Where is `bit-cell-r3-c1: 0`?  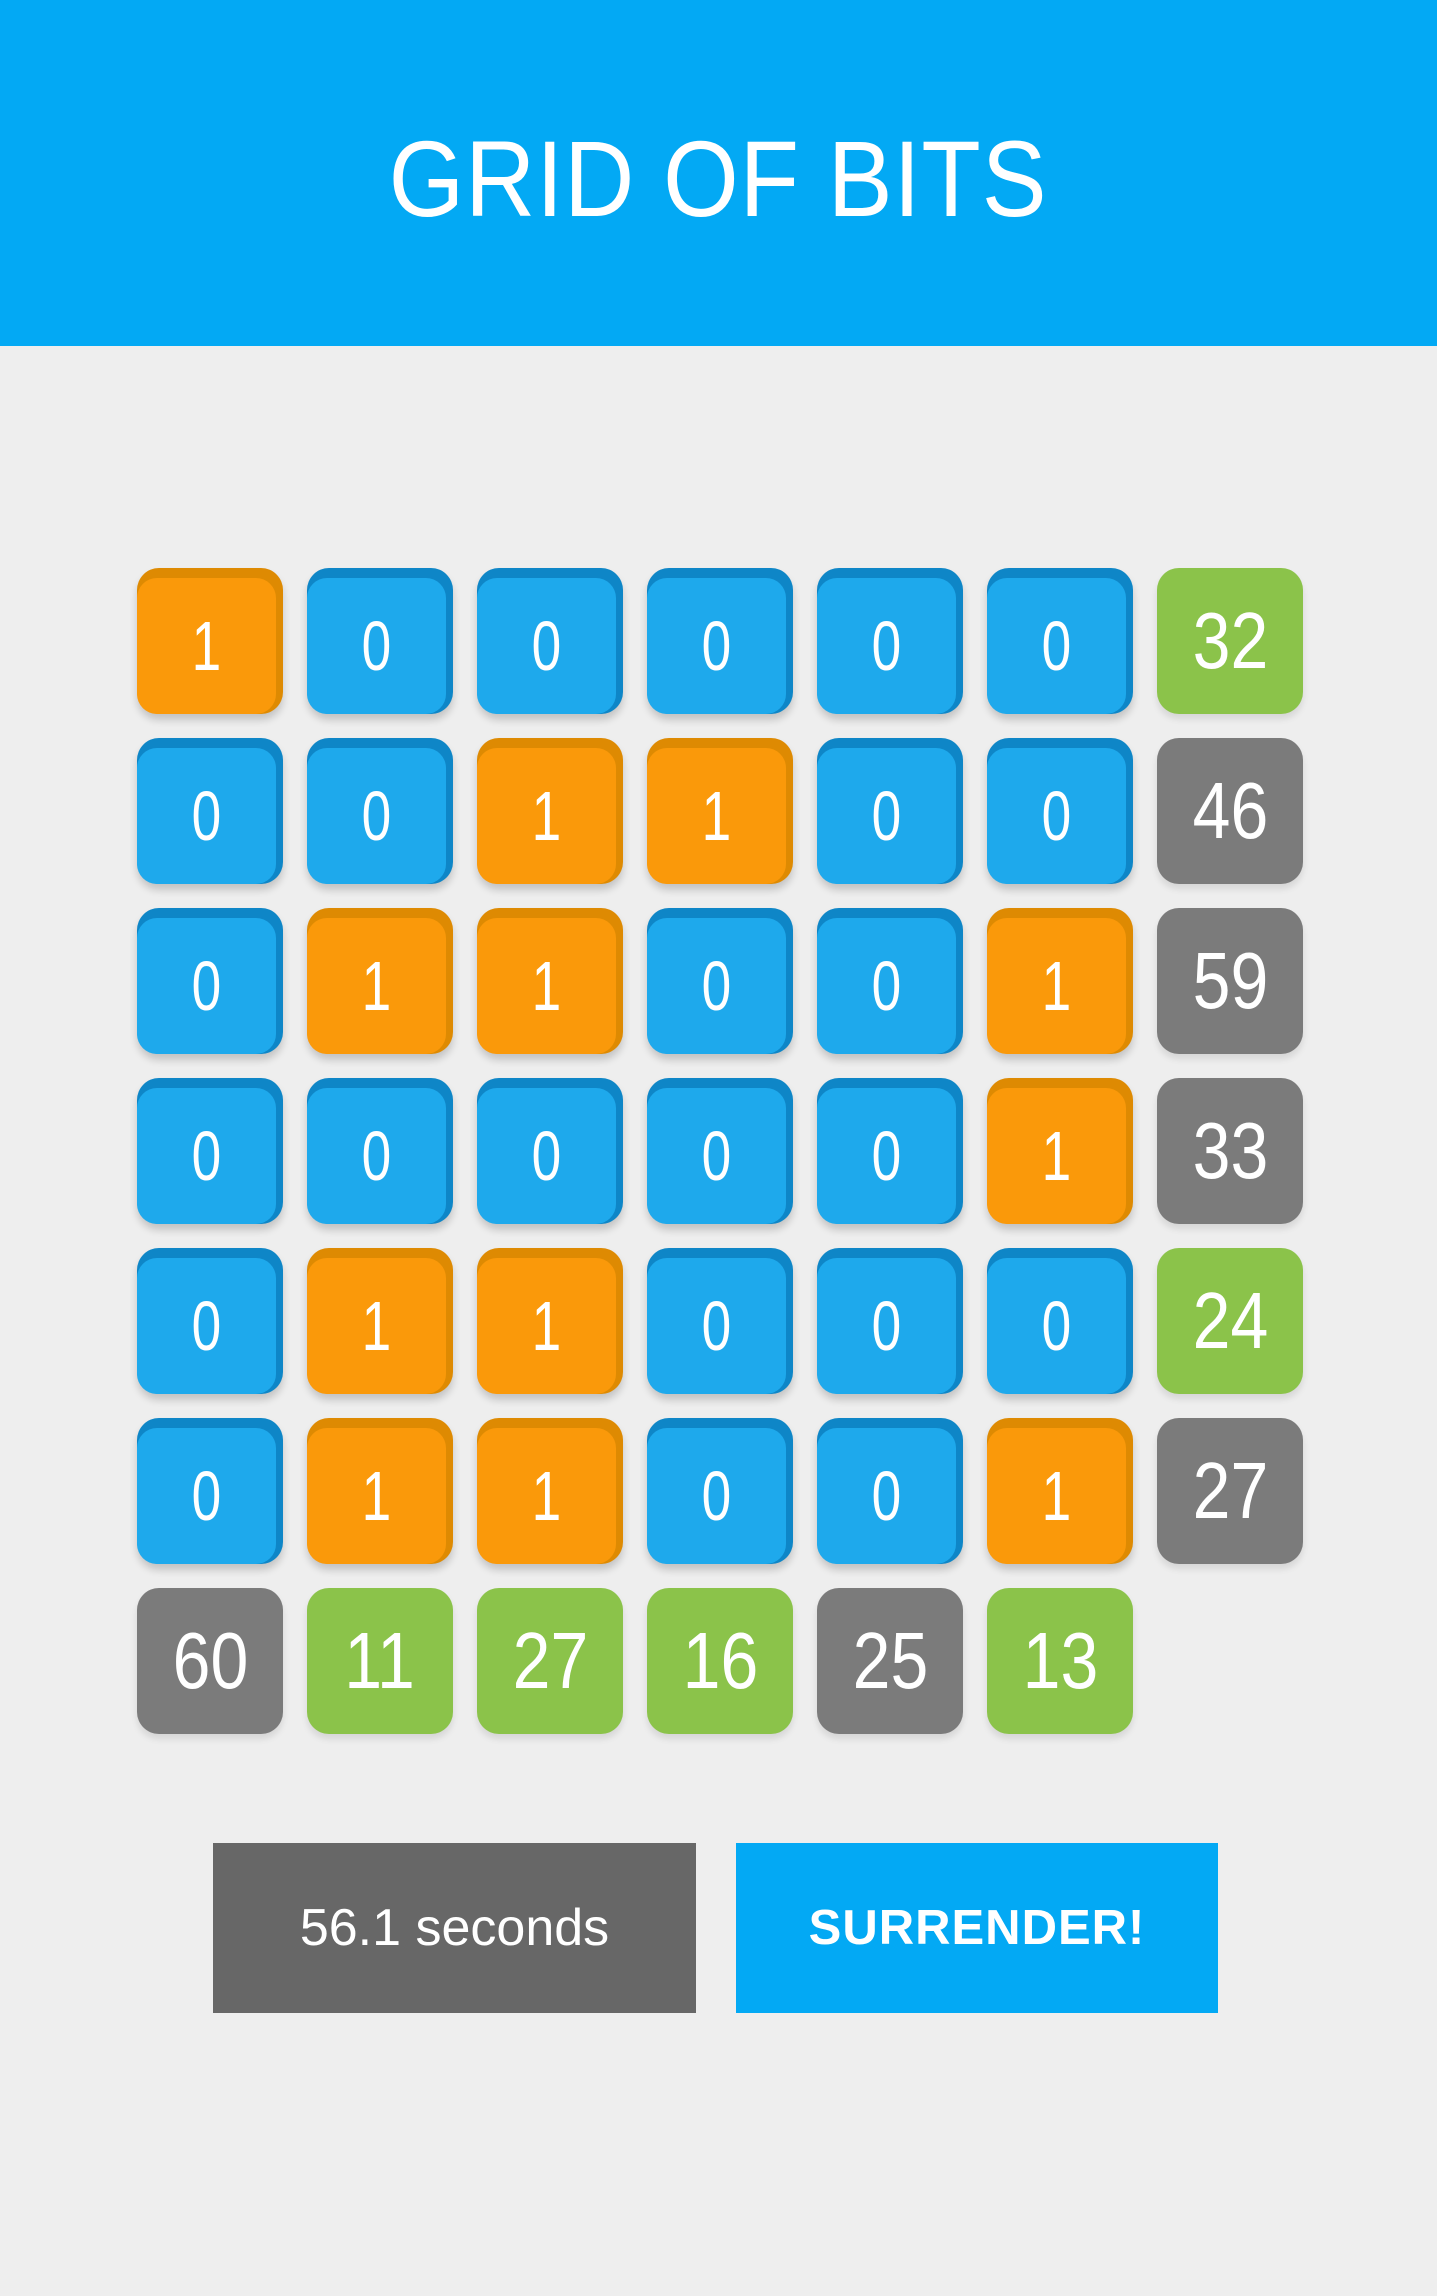
bit-cell-r3-c1: 0 is located at coordinates (210, 981).